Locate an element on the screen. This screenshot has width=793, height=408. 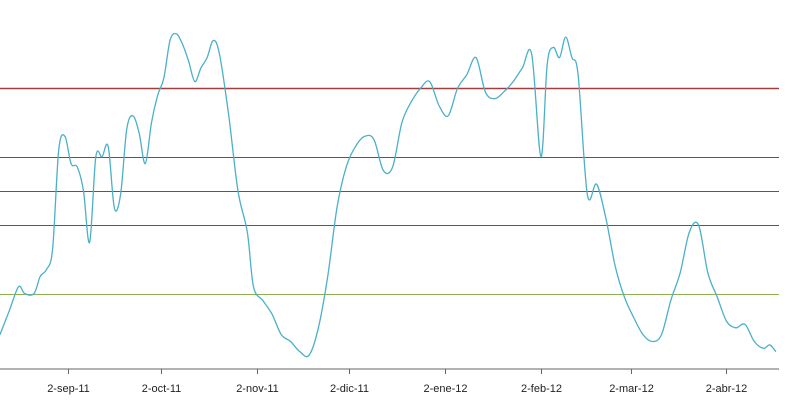
x-tick-label: 2-ene-12 is located at coordinates (445, 389).